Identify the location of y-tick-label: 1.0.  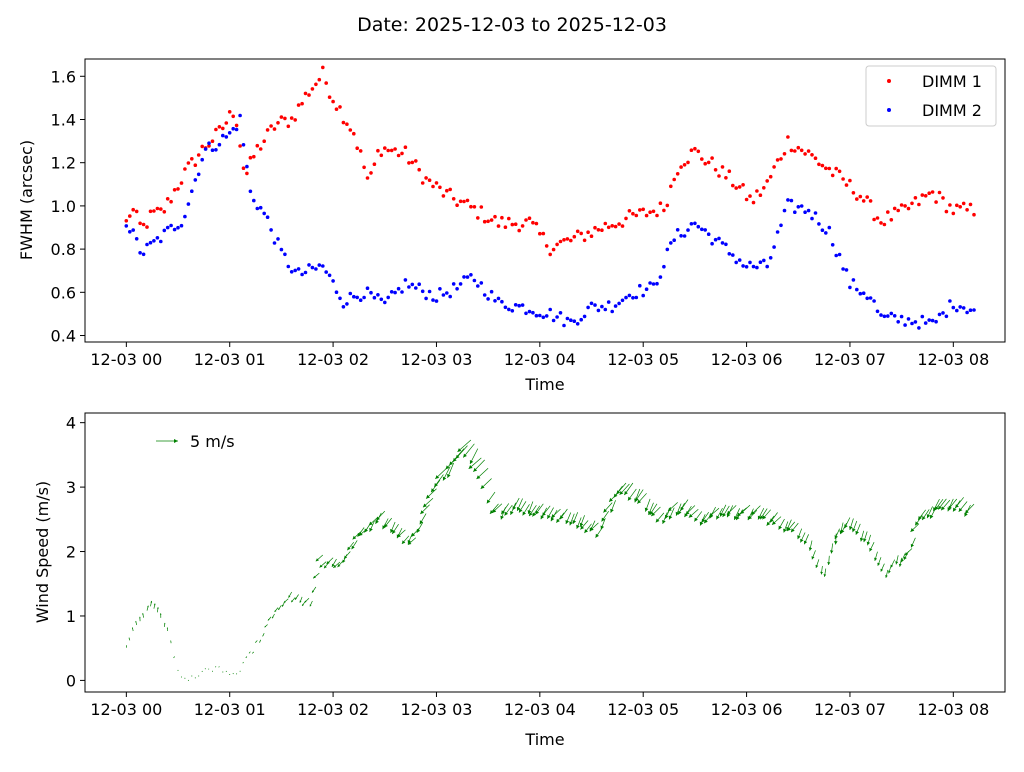
(63, 206).